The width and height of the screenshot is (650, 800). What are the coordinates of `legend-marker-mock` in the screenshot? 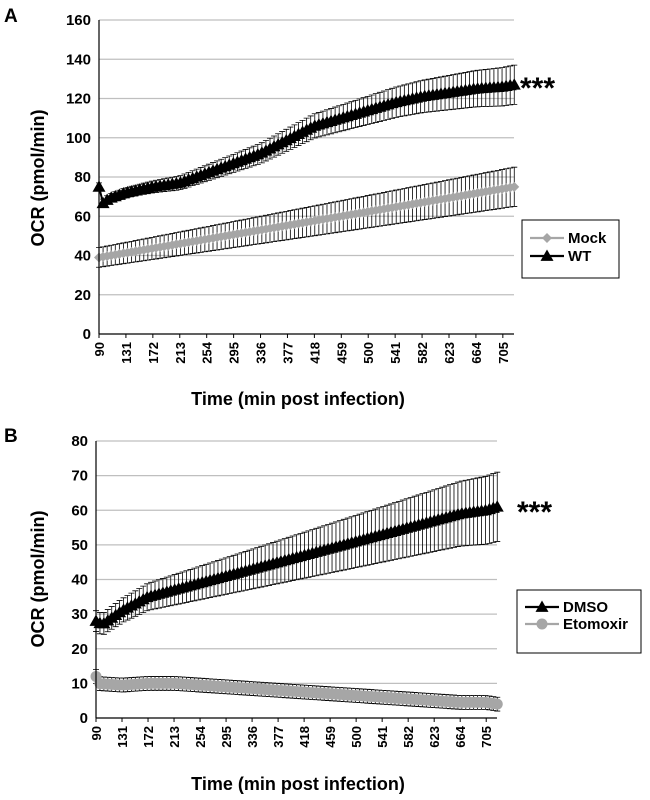 It's located at (547, 238).